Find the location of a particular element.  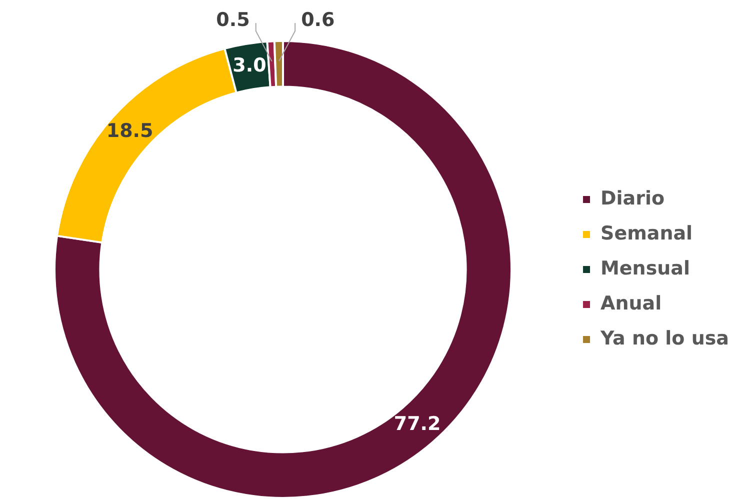

legend-label: Semanal is located at coordinates (646, 233).